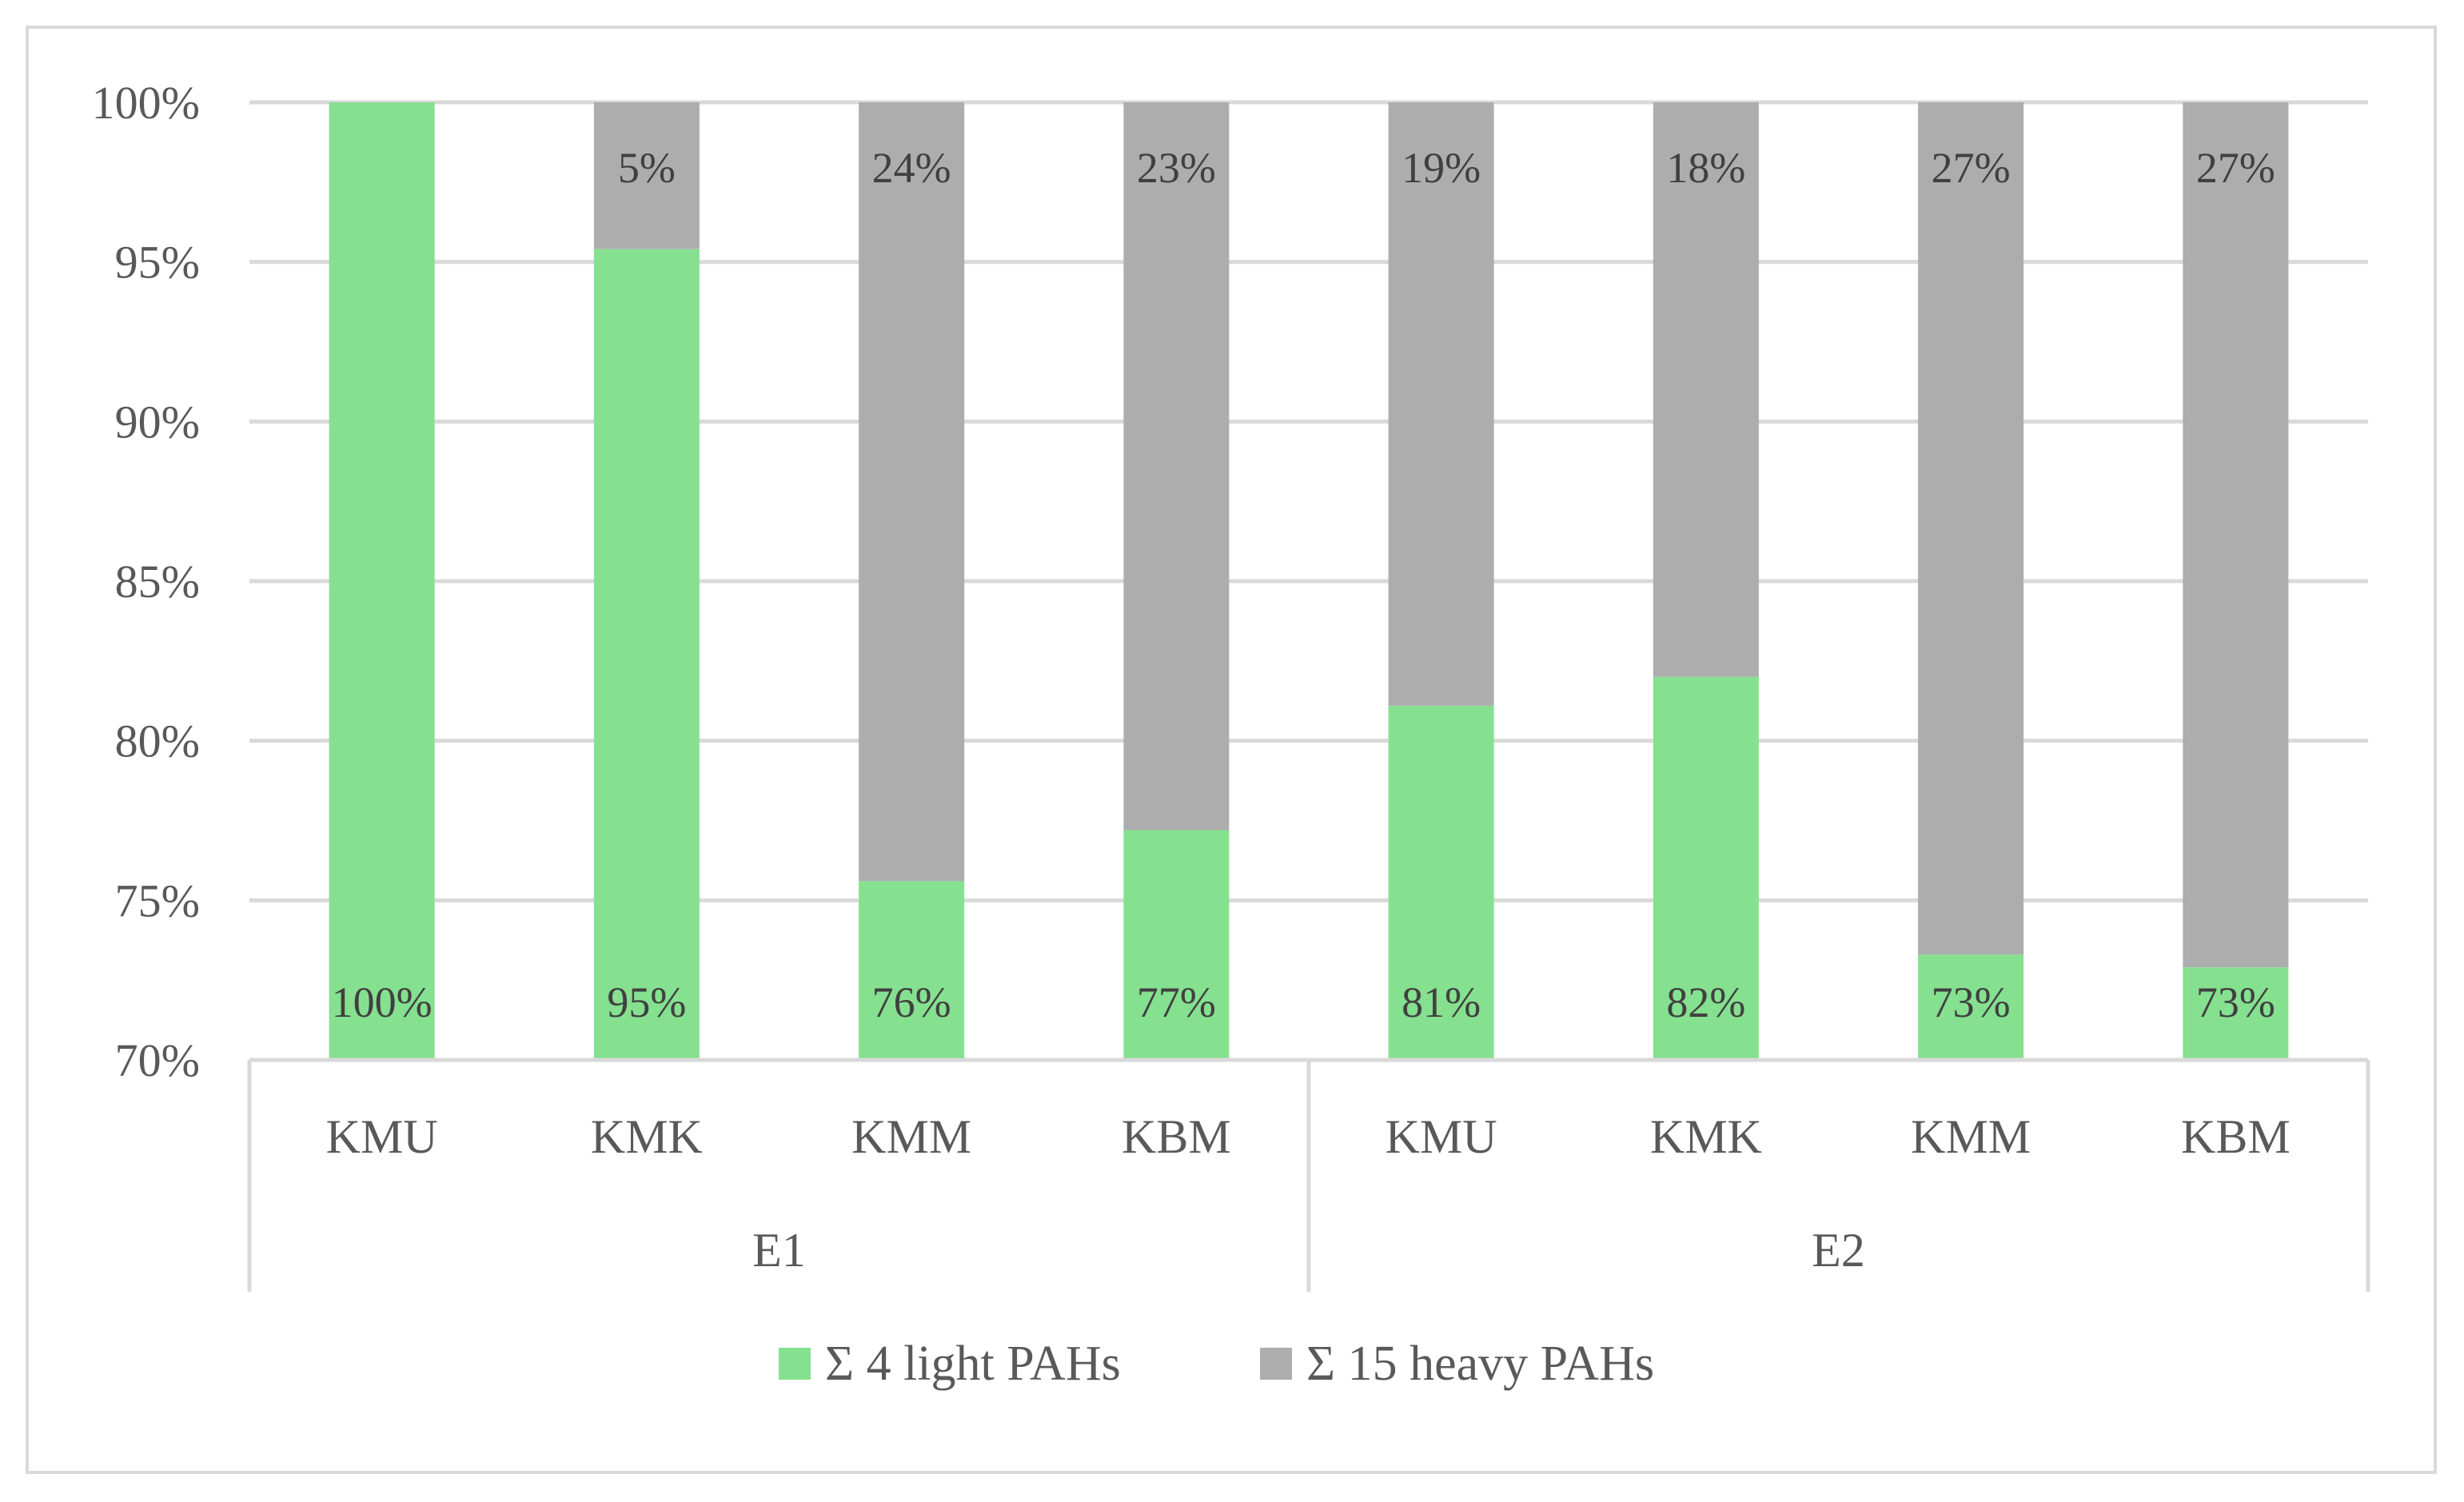  What do you see at coordinates (157, 263) in the screenshot?
I see `y-tick-label: 95%` at bounding box center [157, 263].